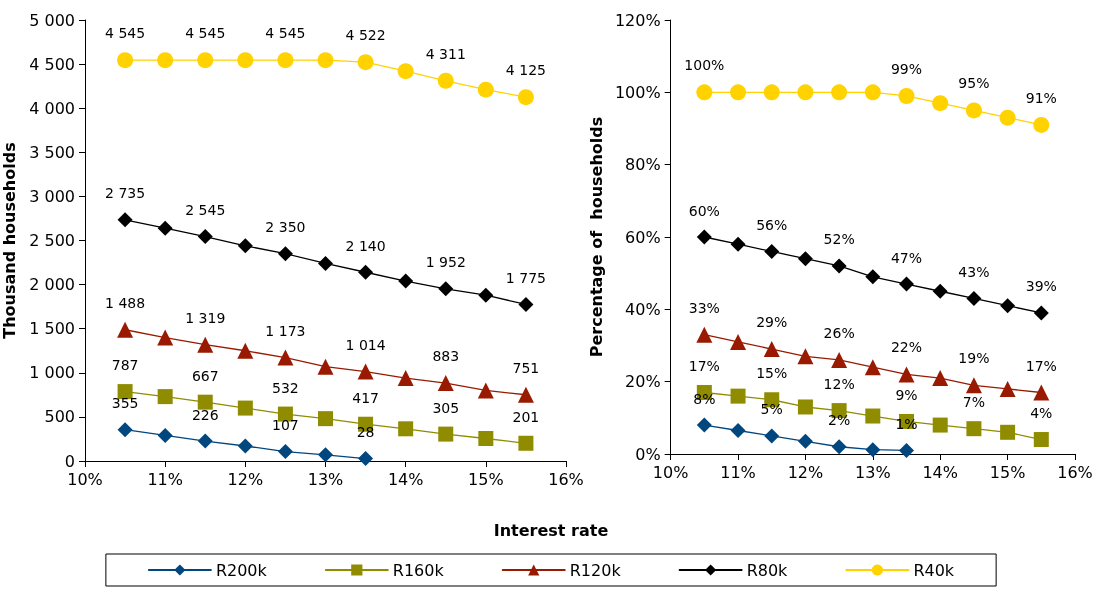 This screenshot has height=590, width=1102. Describe the element at coordinates (643, 382) in the screenshot. I see `y-tick-label: 20%` at that location.